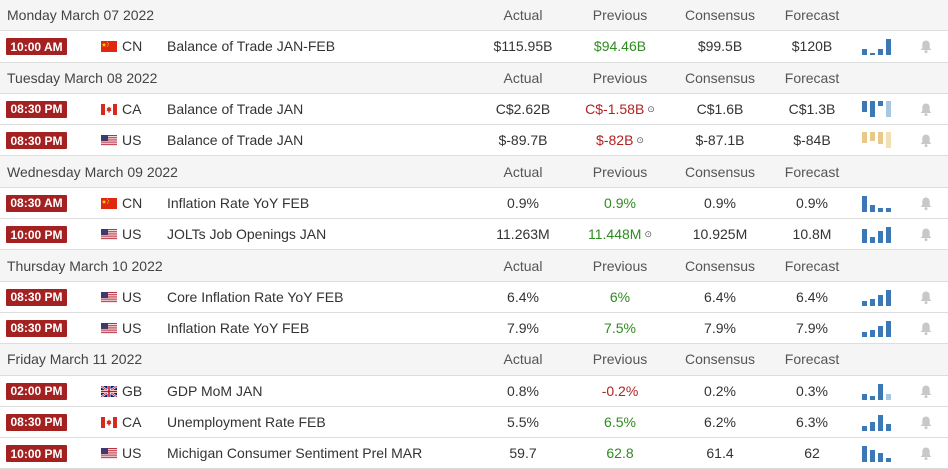 This screenshot has height=469, width=948. I want to click on consensus-value: C$1.6B, so click(720, 109).